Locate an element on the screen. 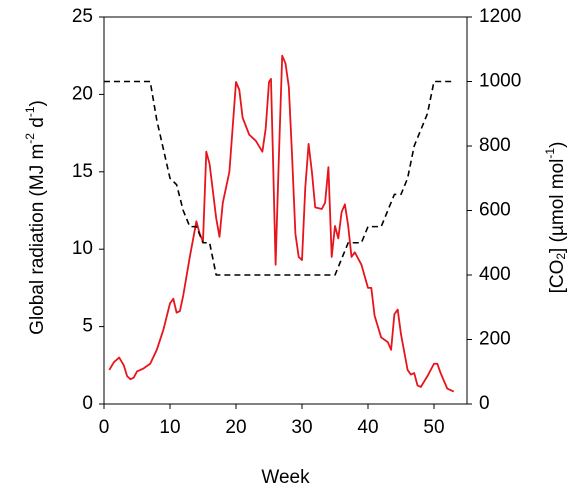 The image size is (577, 501). y2-axis-label-part: ] (µmol mol is located at coordinates (557, 206).